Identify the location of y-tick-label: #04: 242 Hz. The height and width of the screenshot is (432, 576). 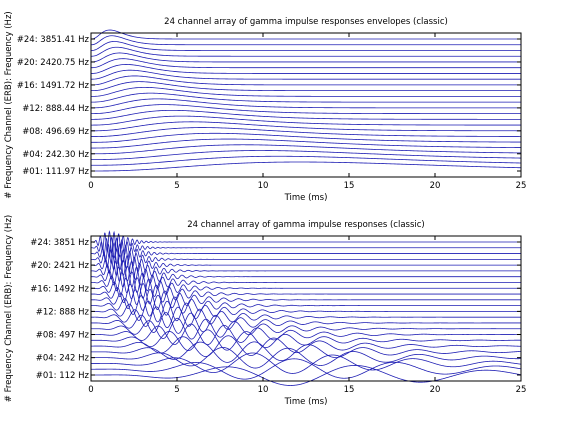
(63, 359).